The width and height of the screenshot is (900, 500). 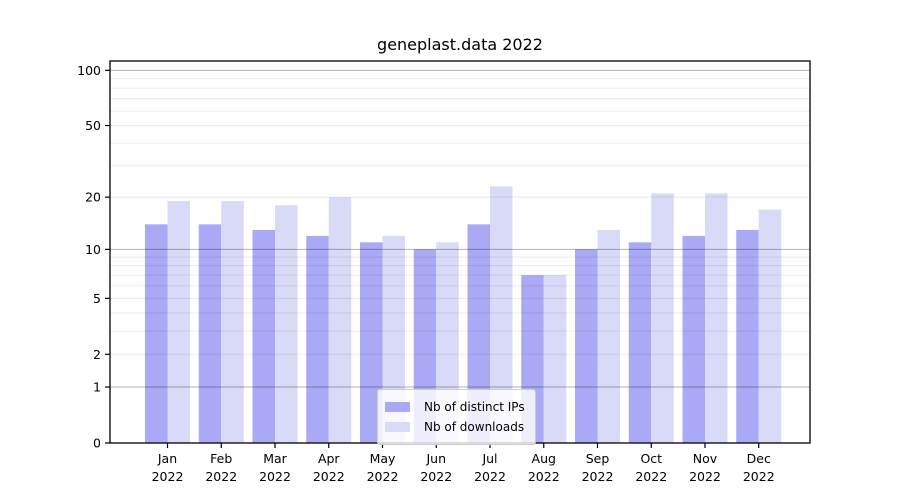 What do you see at coordinates (716, 318) in the screenshot?
I see `bar-downloads-nov` at bounding box center [716, 318].